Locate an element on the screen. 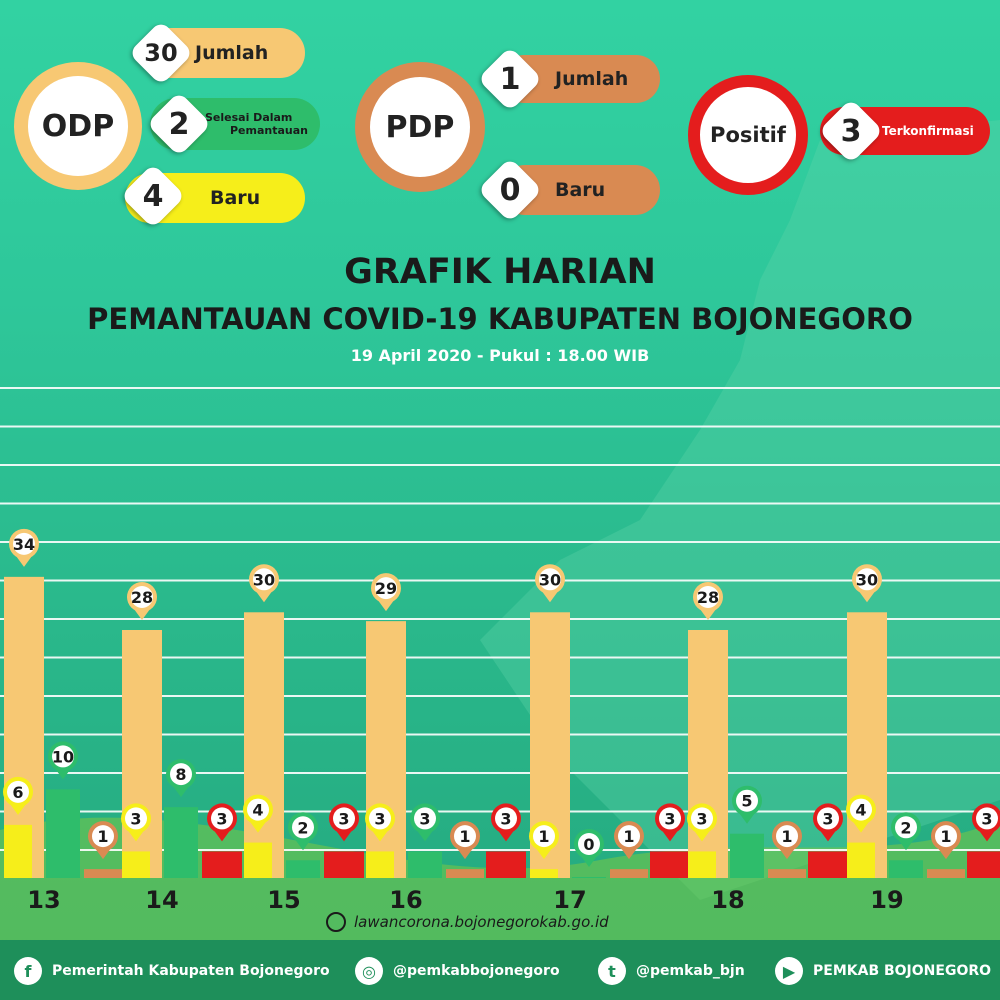  website-link: lawancorona.bojonegorokab.go.id is located at coordinates (467, 922).